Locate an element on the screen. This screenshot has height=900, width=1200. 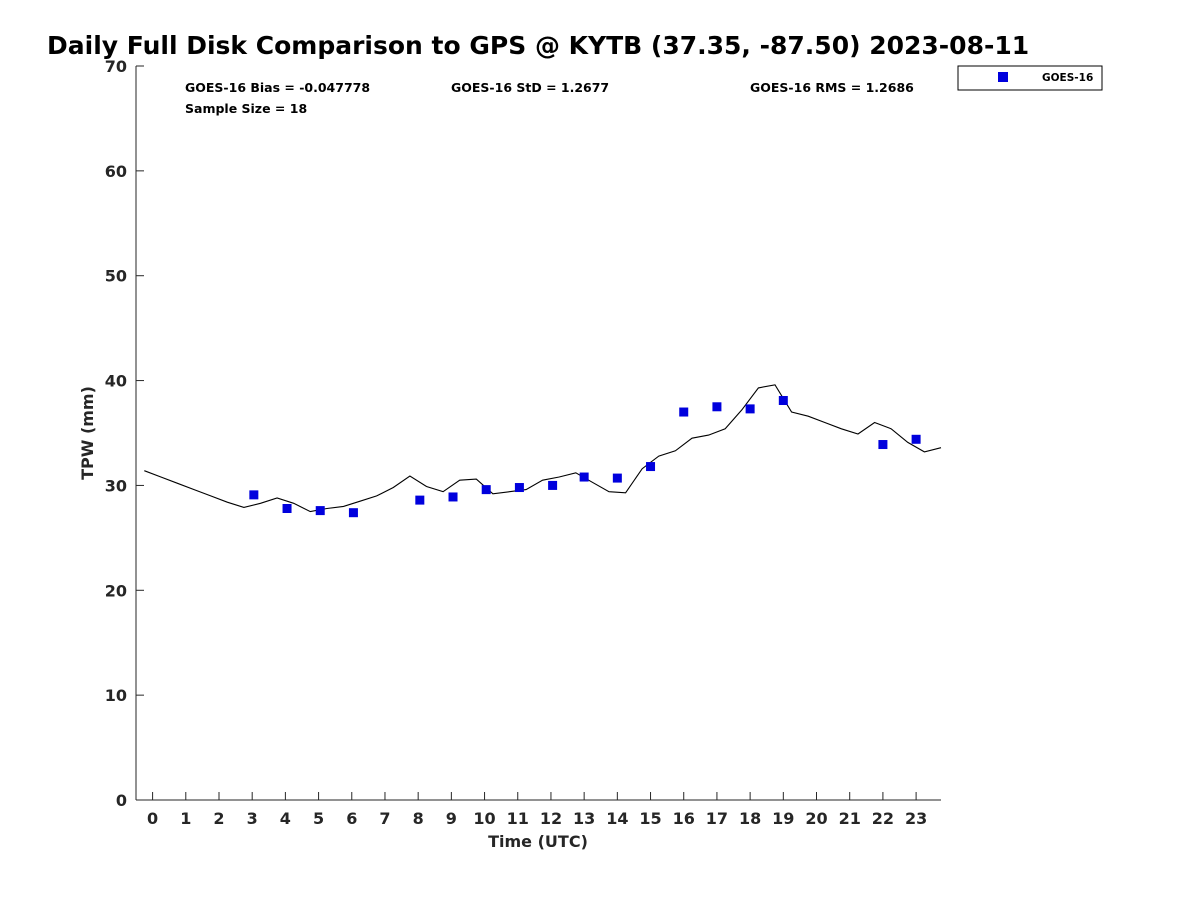
y-tick-label: 20 is located at coordinates (116, 590).